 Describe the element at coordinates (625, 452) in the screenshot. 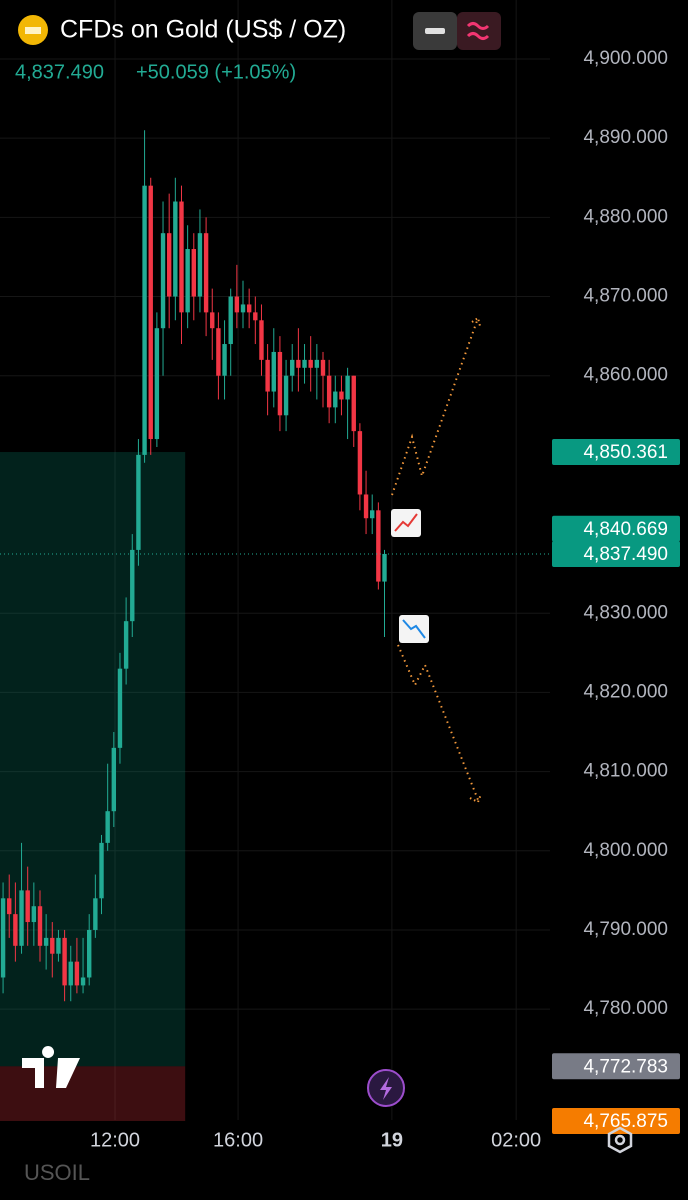

I see `price-label: 4,850.361` at that location.